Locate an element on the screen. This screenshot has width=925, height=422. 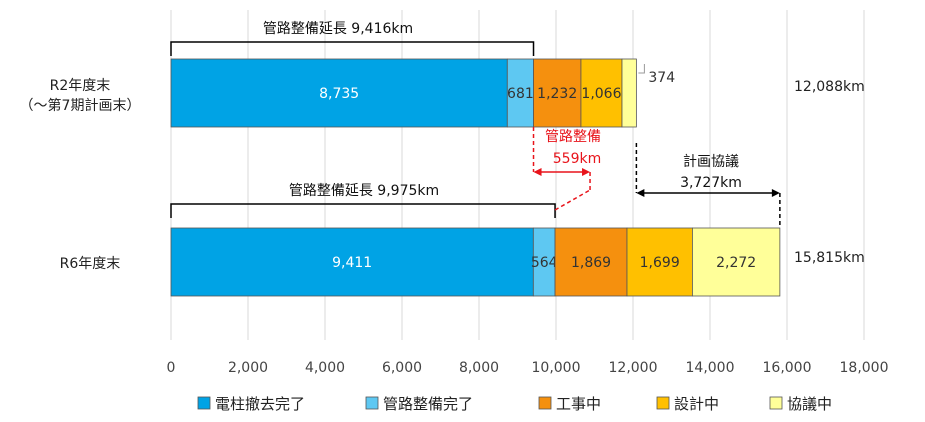
legend: 電柱撤去完了 管路整備完了 工事中 設計中 協議中 is located at coordinates (514, 404).